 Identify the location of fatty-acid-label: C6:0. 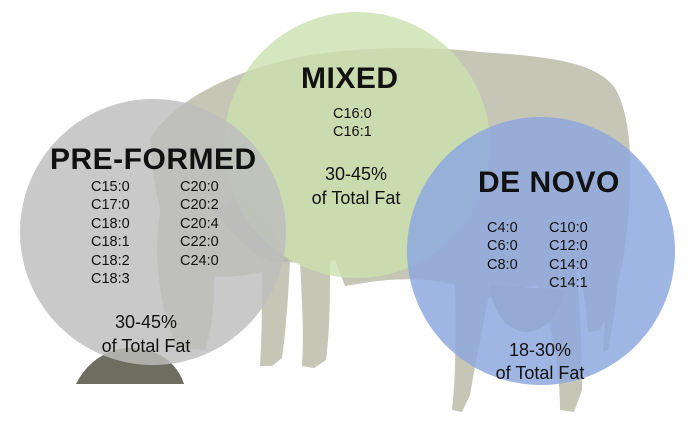
(502, 246).